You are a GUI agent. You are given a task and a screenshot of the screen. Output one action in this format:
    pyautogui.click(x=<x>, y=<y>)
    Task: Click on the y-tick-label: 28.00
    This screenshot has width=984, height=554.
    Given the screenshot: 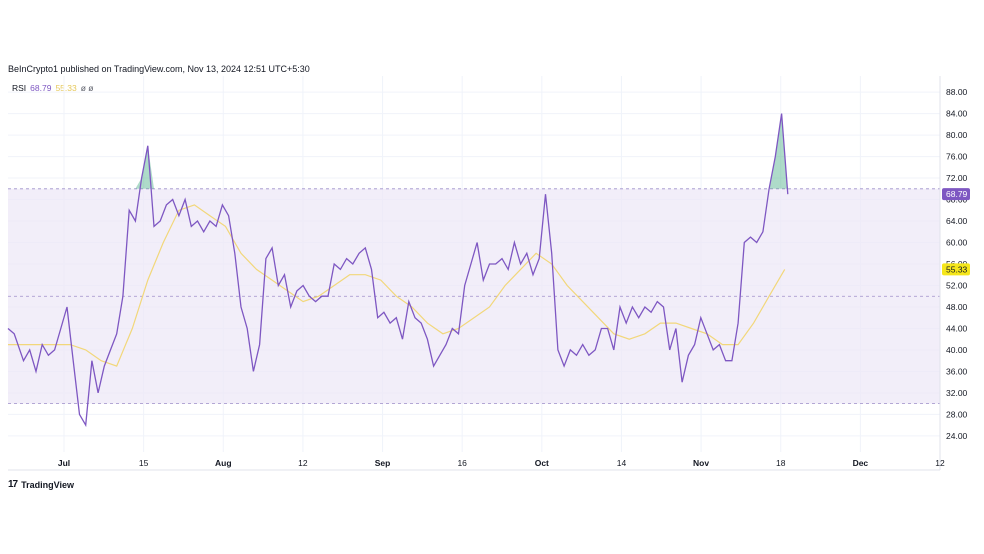 What is the action you would take?
    pyautogui.click(x=957, y=414)
    